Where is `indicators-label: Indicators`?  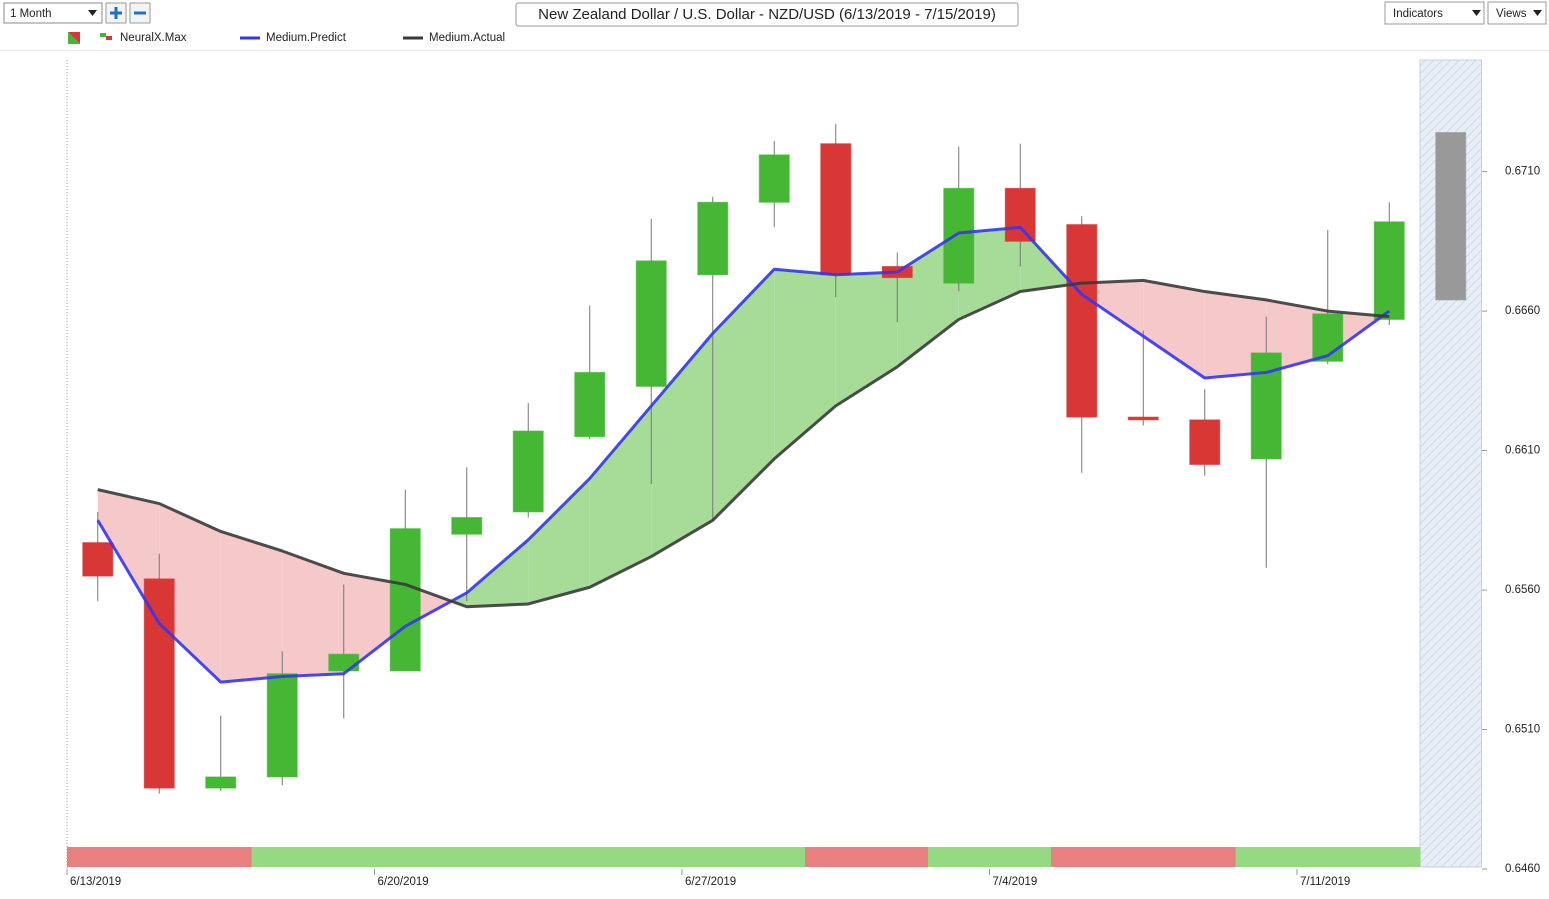
indicators-label: Indicators is located at coordinates (1418, 14).